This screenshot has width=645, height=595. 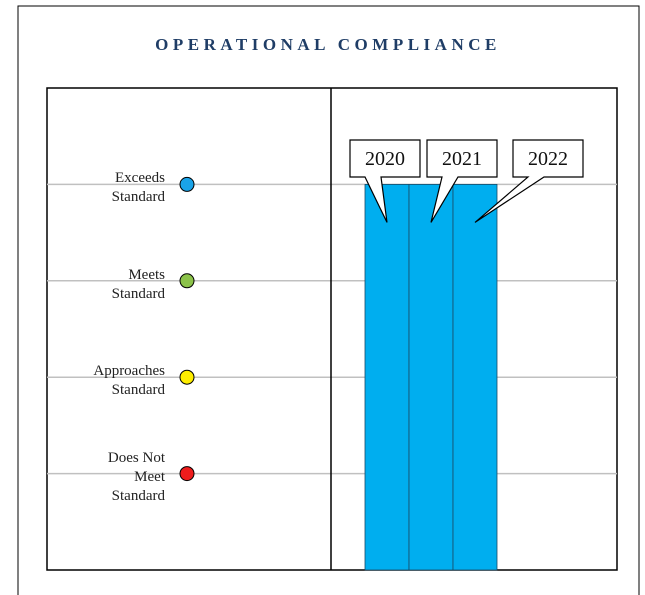 What do you see at coordinates (138, 284) in the screenshot?
I see `y-tick-label: Meets Standard` at bounding box center [138, 284].